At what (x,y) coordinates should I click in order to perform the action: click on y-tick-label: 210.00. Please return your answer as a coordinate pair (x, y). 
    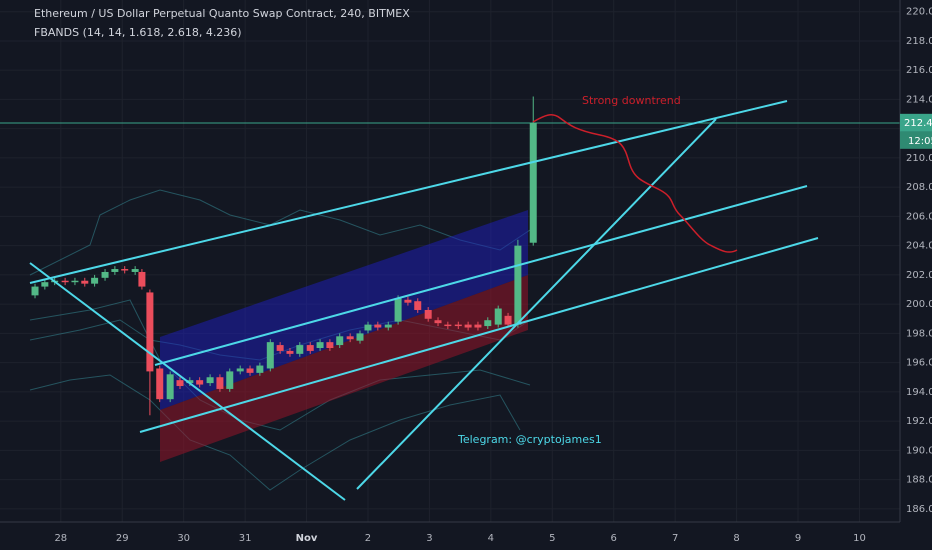
    Looking at the image, I should click on (919, 158).